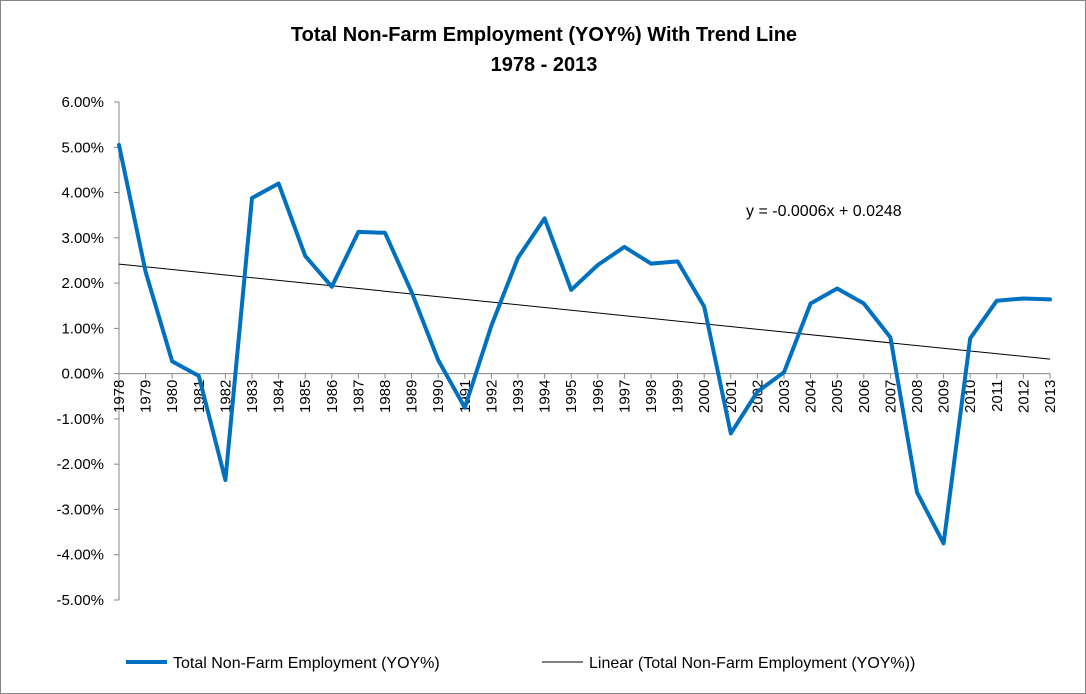 The height and width of the screenshot is (694, 1086). What do you see at coordinates (651, 396) in the screenshot?
I see `x-tick-label: 1998` at bounding box center [651, 396].